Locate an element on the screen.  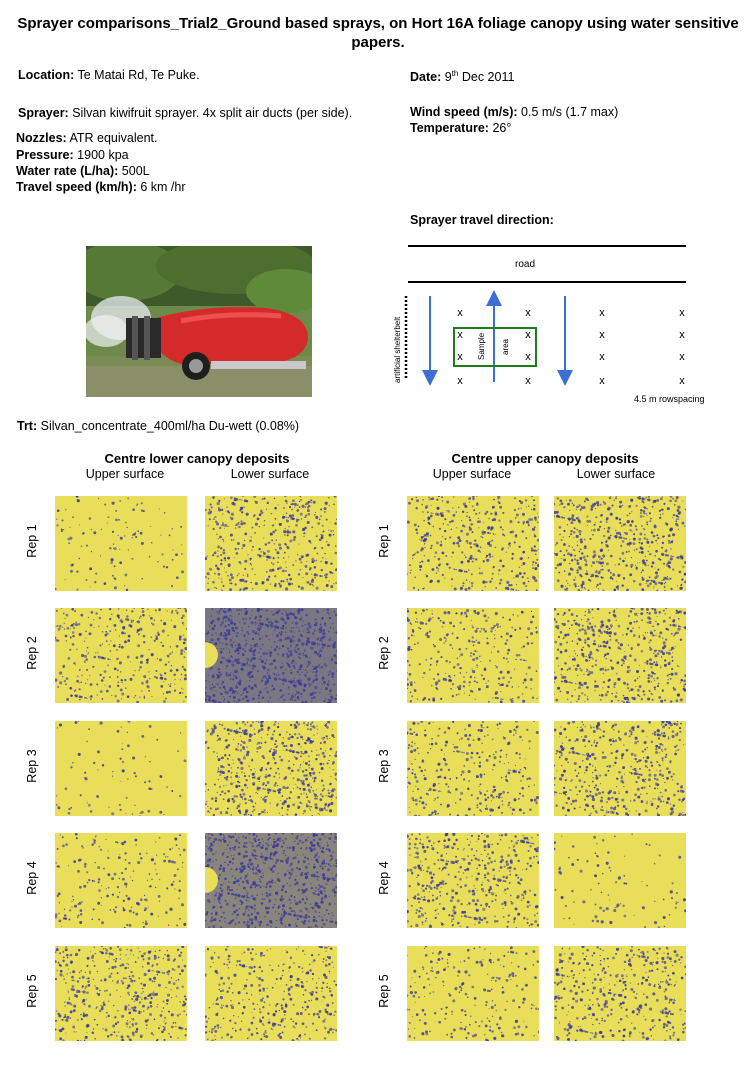
temperature-line: Temperature: 26° is located at coordinates (460, 128).